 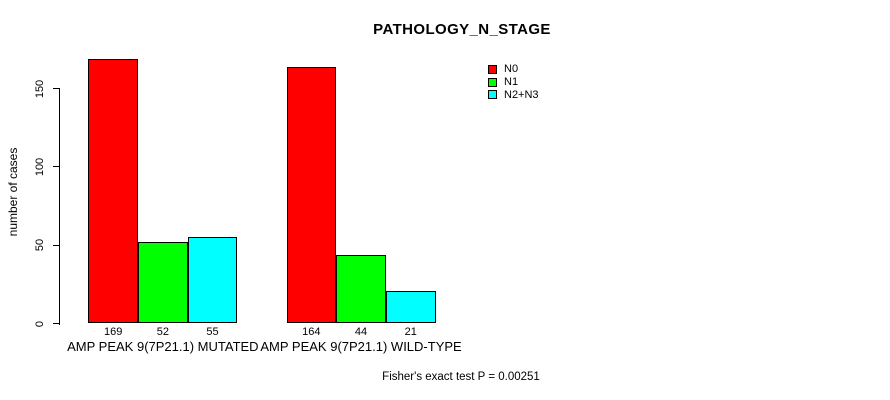 What do you see at coordinates (492, 82) in the screenshot?
I see `legend-swatch-n1` at bounding box center [492, 82].